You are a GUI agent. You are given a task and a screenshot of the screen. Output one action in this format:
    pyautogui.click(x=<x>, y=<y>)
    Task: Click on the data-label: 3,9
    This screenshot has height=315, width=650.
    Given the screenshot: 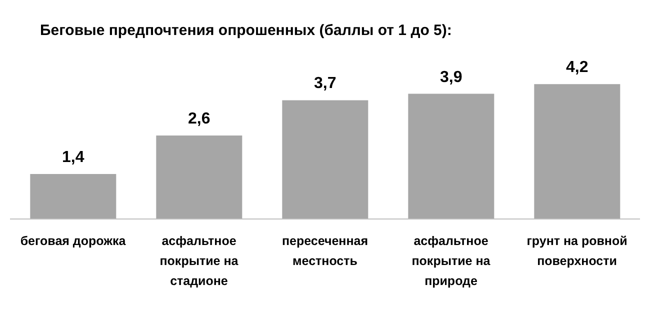 What is the action you would take?
    pyautogui.click(x=451, y=77)
    